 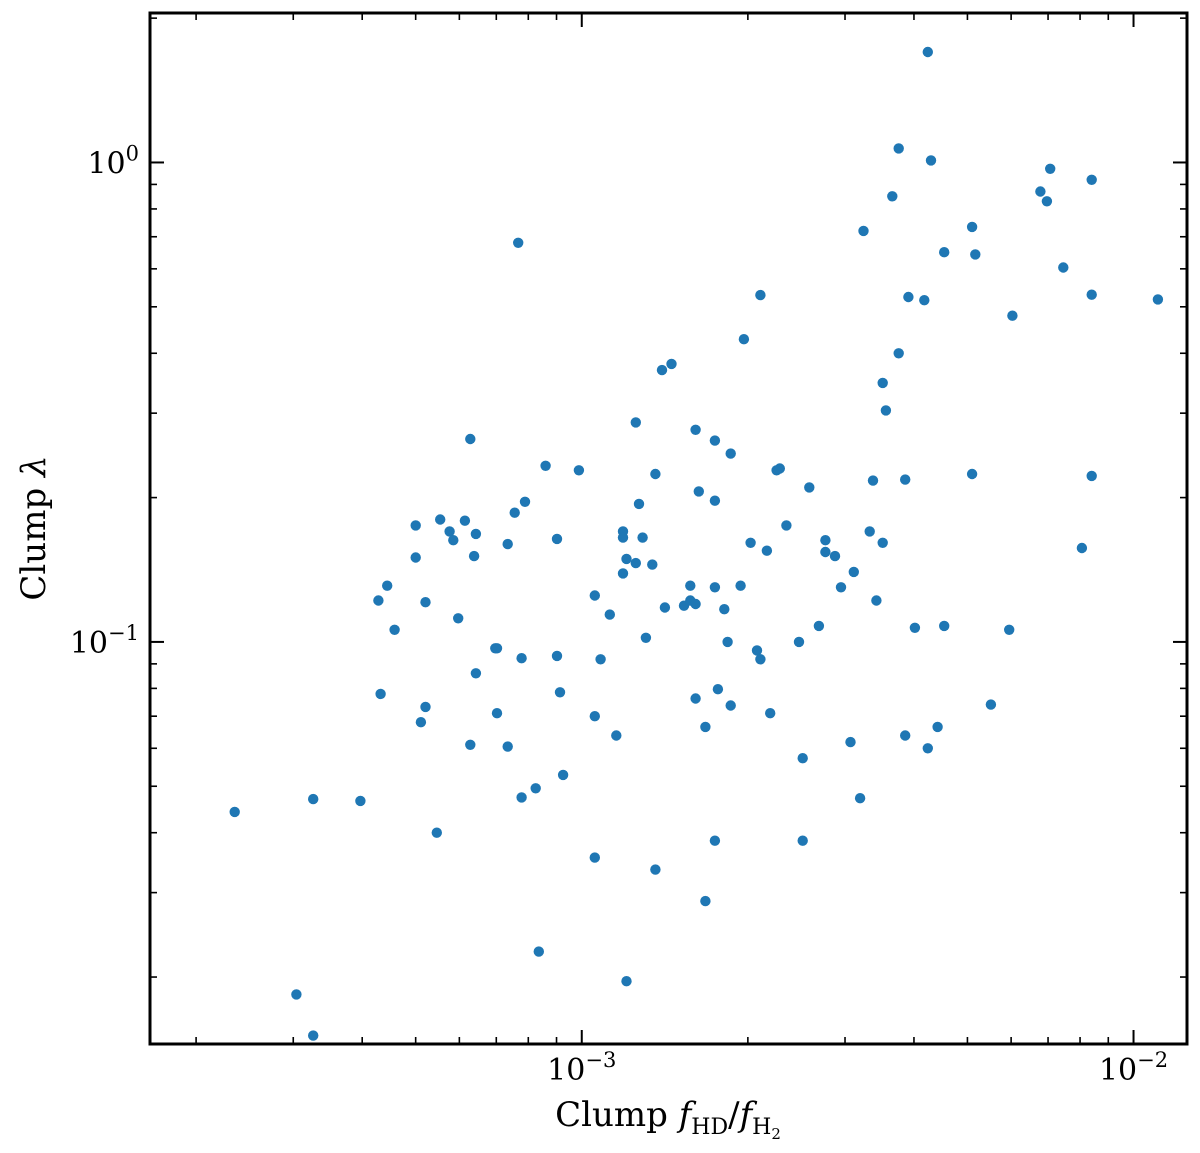 What do you see at coordinates (581, 1068) in the screenshot?
I see `x-tick-label: 10⁻³` at bounding box center [581, 1068].